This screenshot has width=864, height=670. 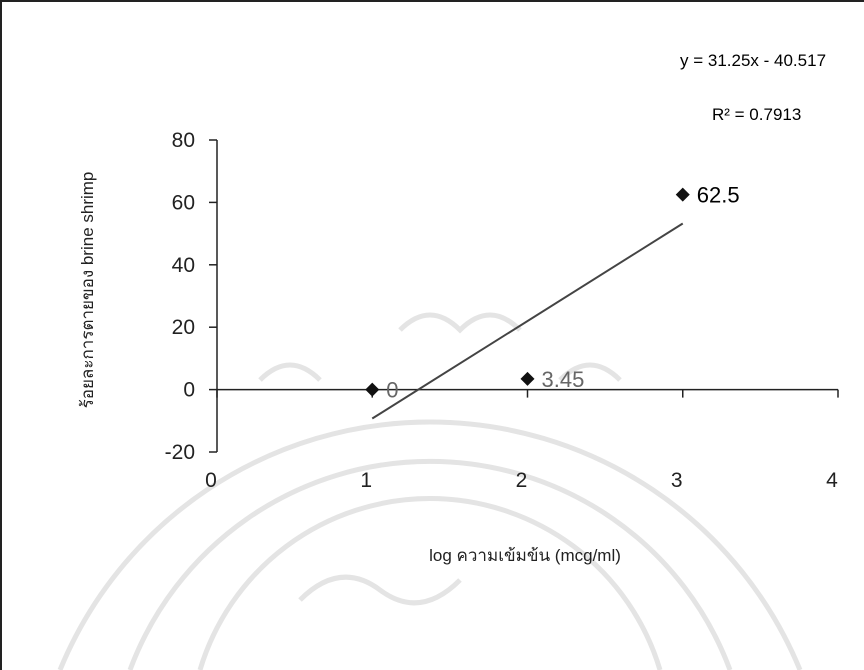 What do you see at coordinates (718, 195) in the screenshot?
I see `data-point-label: 62.5` at bounding box center [718, 195].